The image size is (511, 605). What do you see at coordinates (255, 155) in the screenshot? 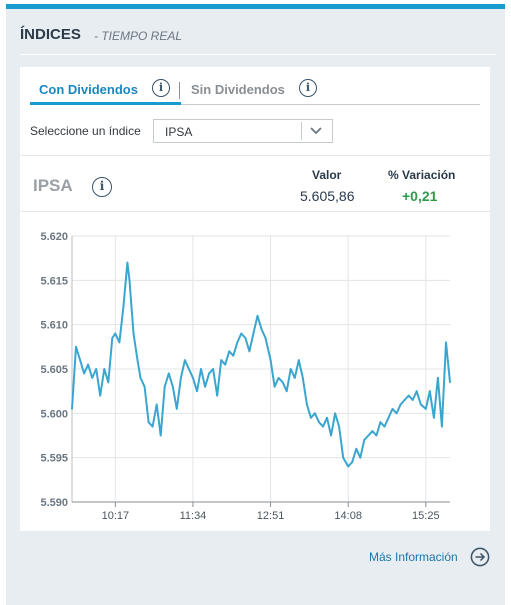
I see `selector-divider` at bounding box center [255, 155].